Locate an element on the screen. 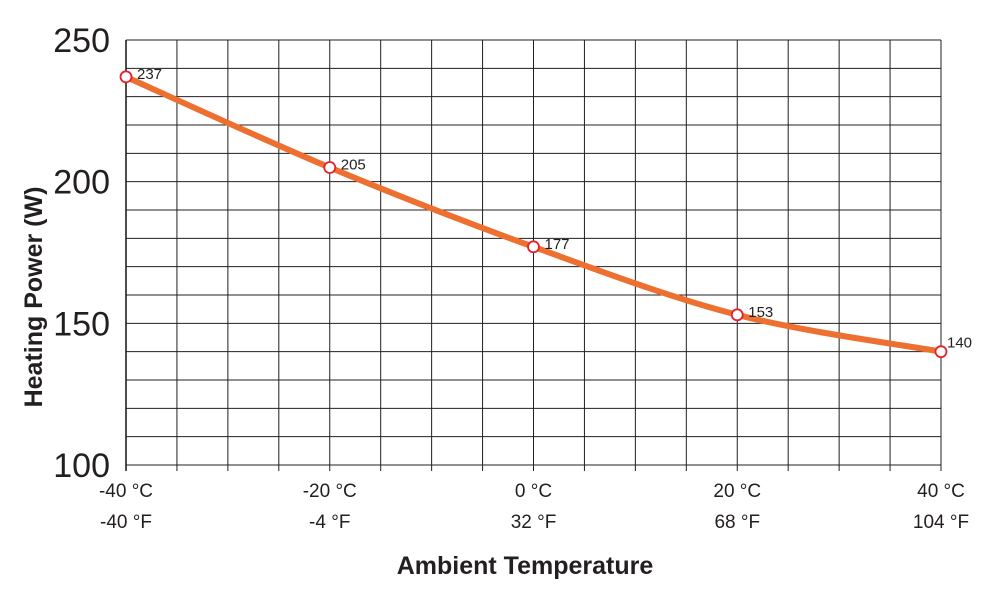  x-tick-label-fahrenheit: -4 °F is located at coordinates (329, 522).